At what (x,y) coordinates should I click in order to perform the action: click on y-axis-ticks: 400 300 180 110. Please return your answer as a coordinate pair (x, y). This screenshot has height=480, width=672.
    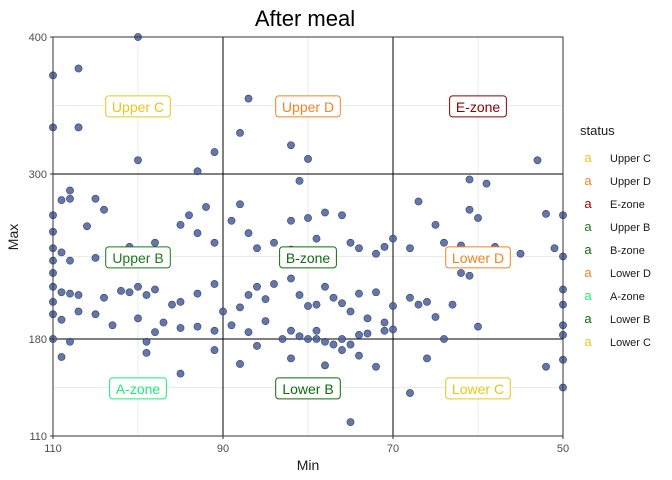
    Looking at the image, I should click on (41, 237).